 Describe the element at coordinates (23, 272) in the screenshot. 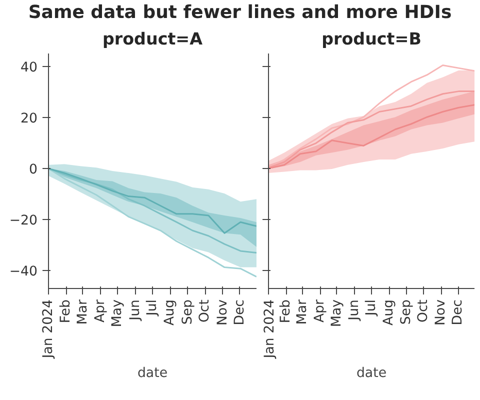

I see `y-tick-label: −40` at that location.